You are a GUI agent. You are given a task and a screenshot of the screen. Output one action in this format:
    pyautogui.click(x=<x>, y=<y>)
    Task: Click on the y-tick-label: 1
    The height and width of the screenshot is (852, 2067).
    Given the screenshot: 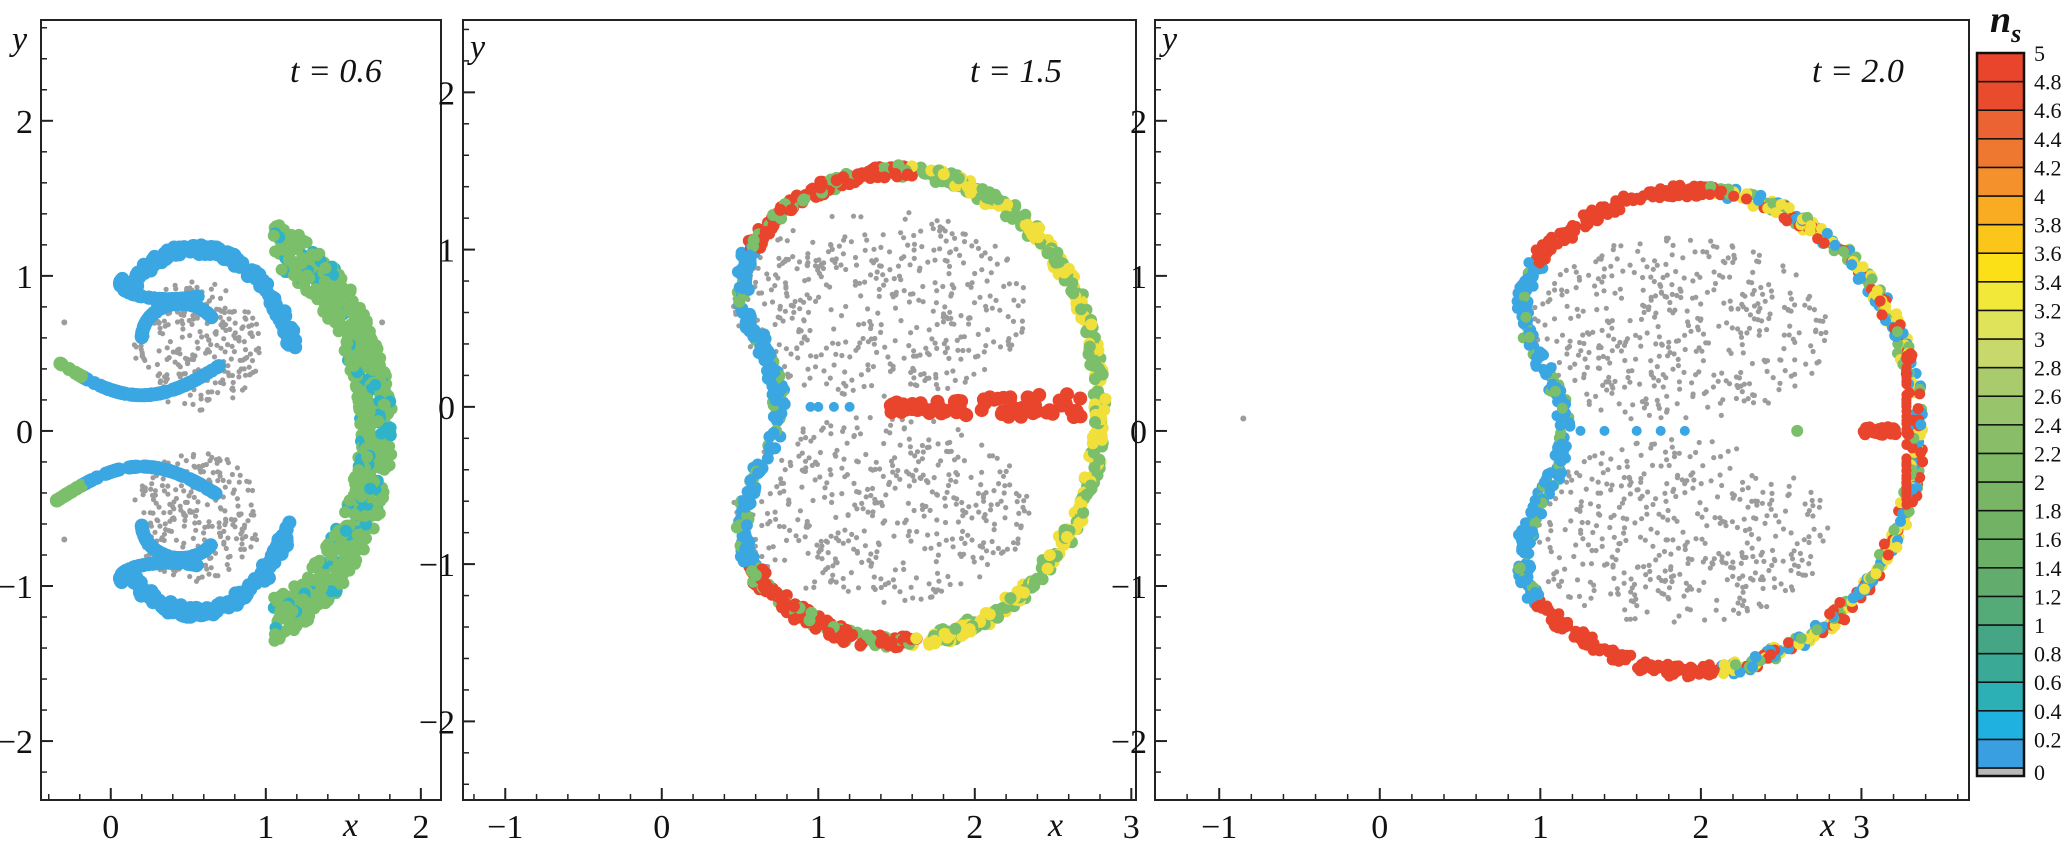 What is the action you would take?
    pyautogui.click(x=446, y=251)
    